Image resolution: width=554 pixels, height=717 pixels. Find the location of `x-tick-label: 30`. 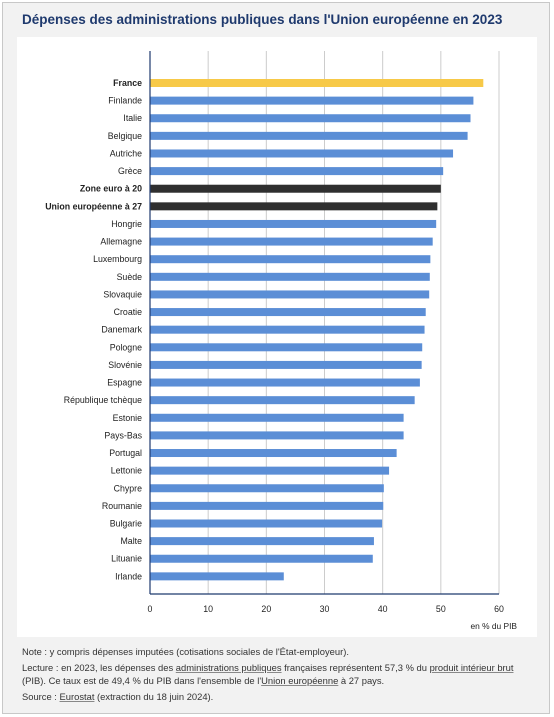

x-tick-label: 30 is located at coordinates (325, 609).